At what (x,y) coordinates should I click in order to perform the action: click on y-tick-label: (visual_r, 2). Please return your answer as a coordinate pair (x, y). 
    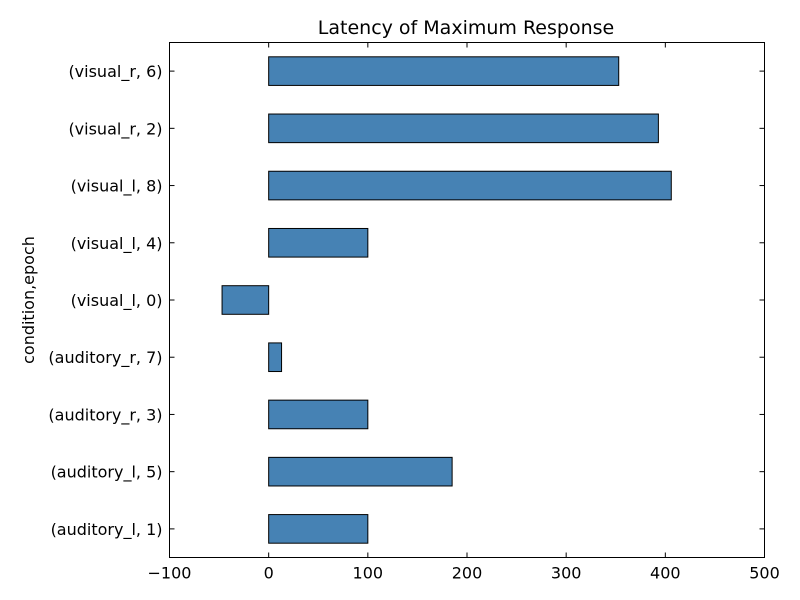
    Looking at the image, I should click on (115, 129).